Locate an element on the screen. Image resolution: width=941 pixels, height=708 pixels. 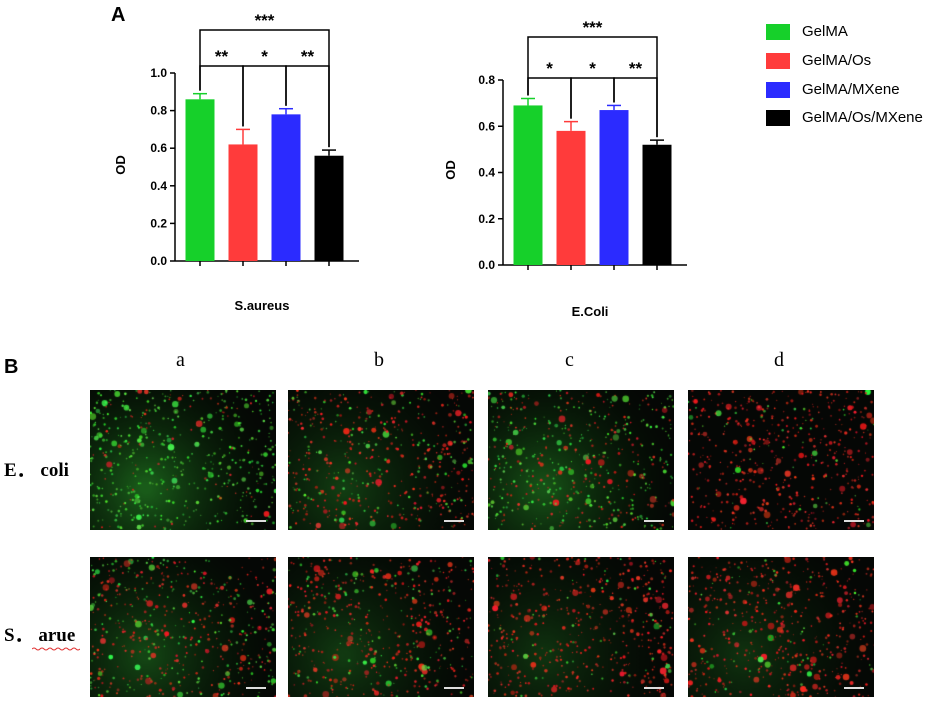
micrograph-e-coli-b is located at coordinates (381, 460).